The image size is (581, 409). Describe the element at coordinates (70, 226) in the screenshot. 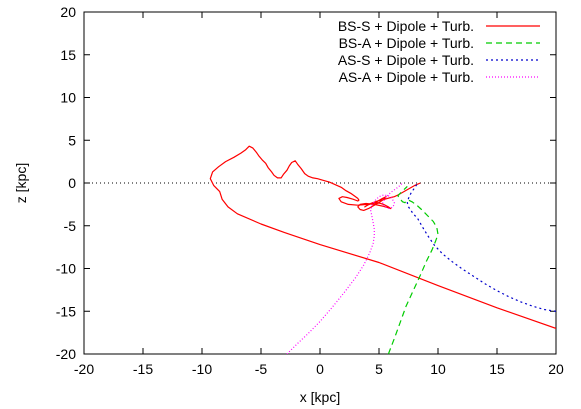

I see `y-tick-label: -5` at that location.